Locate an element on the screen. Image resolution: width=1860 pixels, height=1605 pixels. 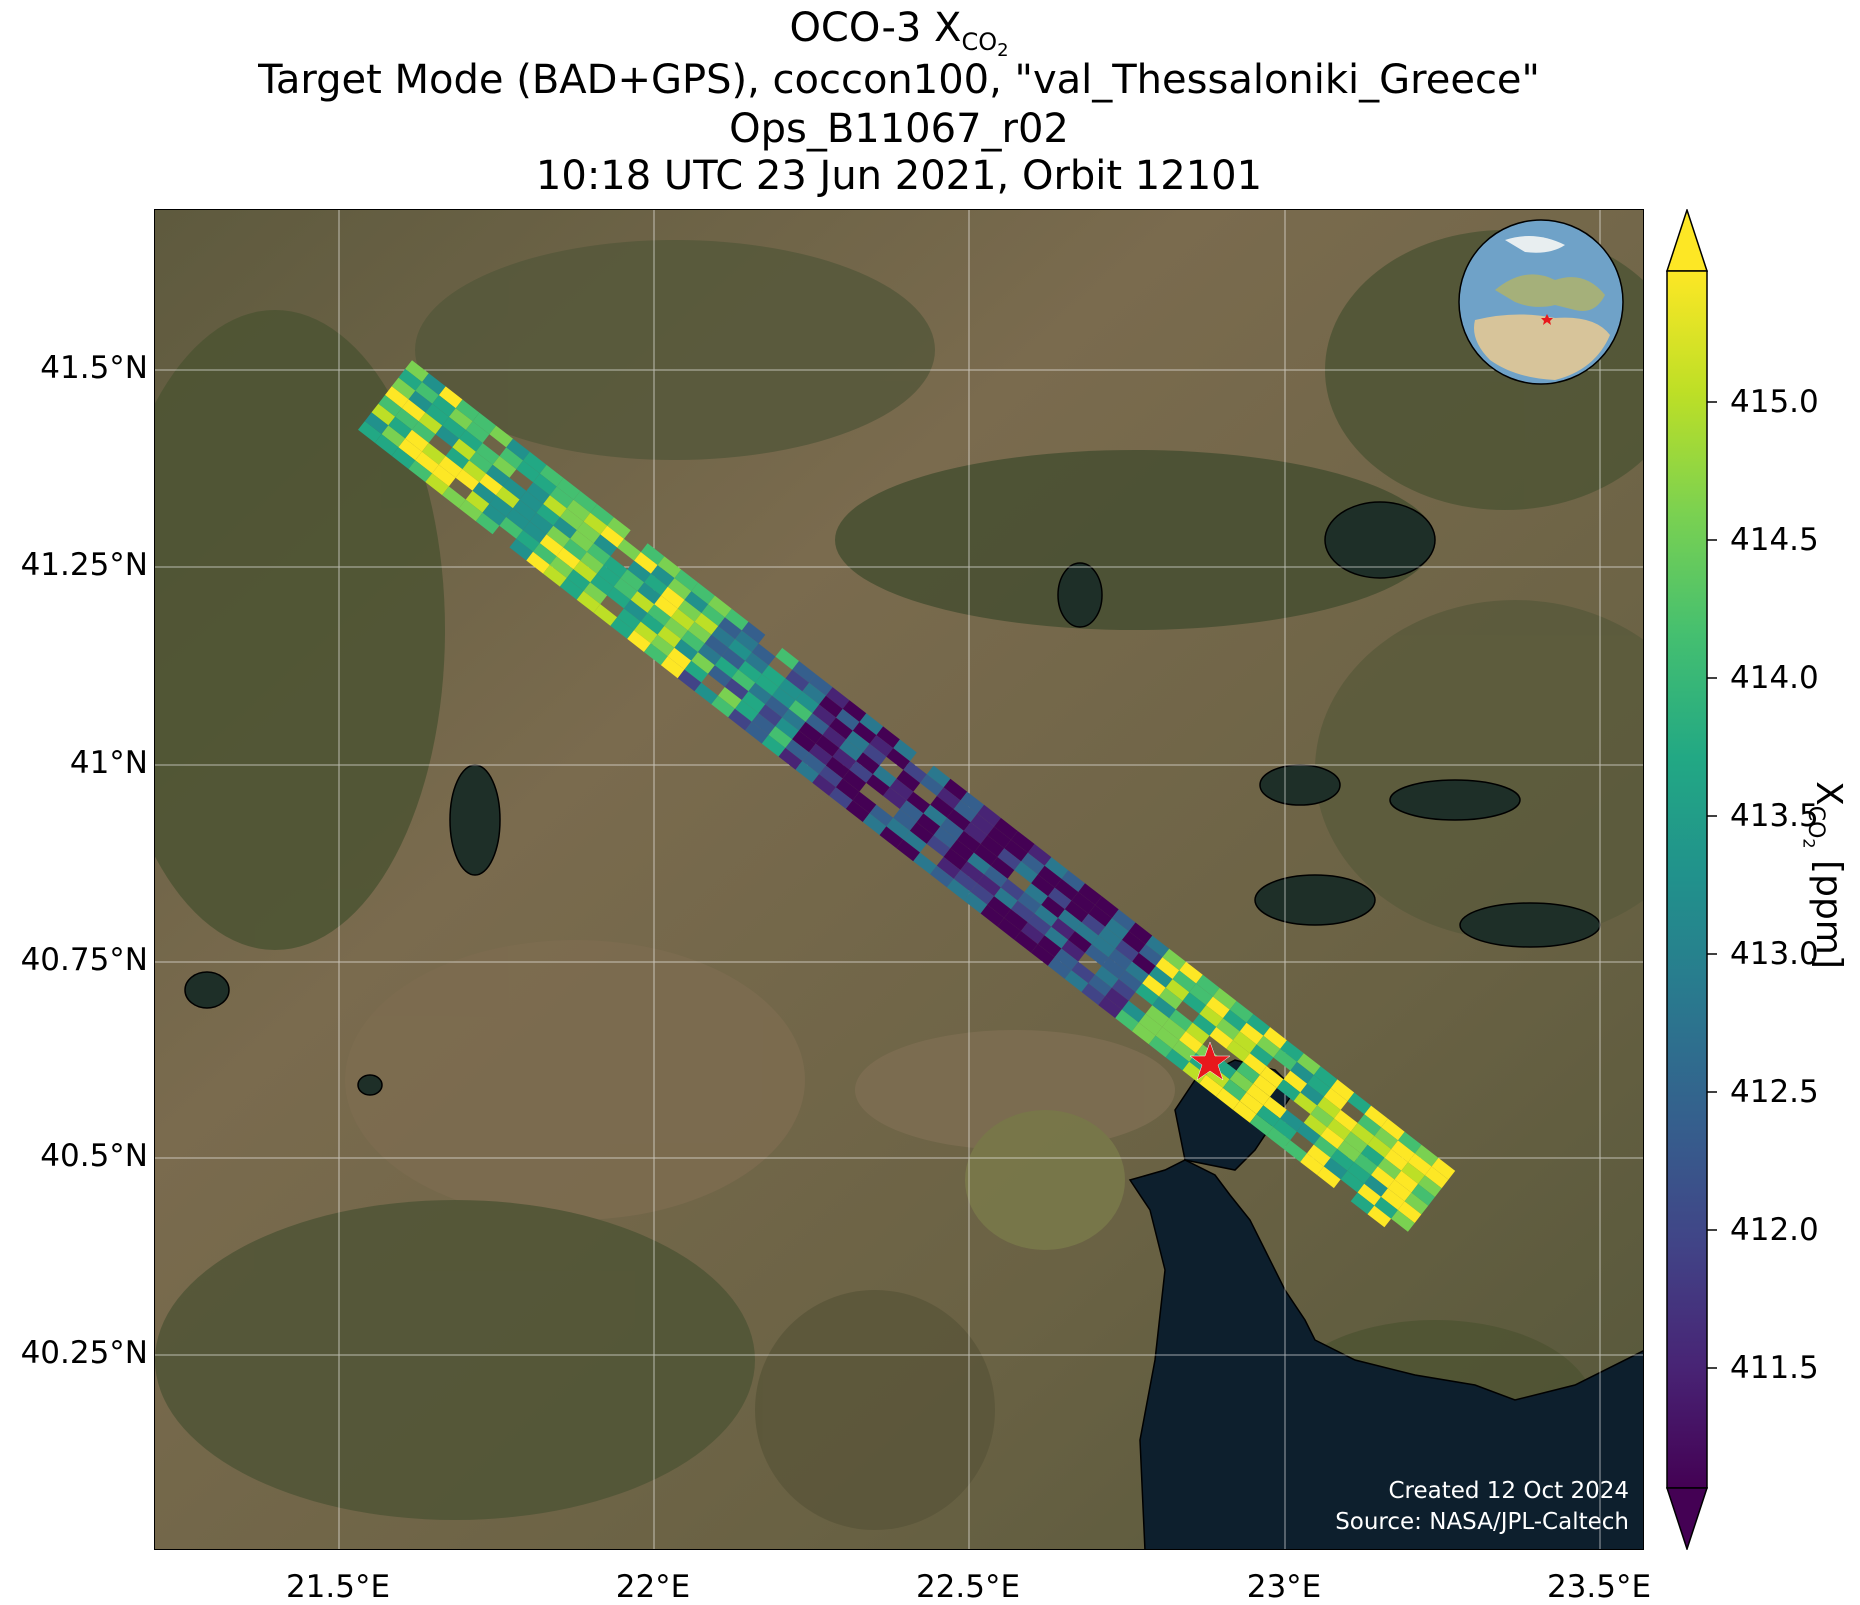
target-star-marker is located at coordinates (1210, 1061).